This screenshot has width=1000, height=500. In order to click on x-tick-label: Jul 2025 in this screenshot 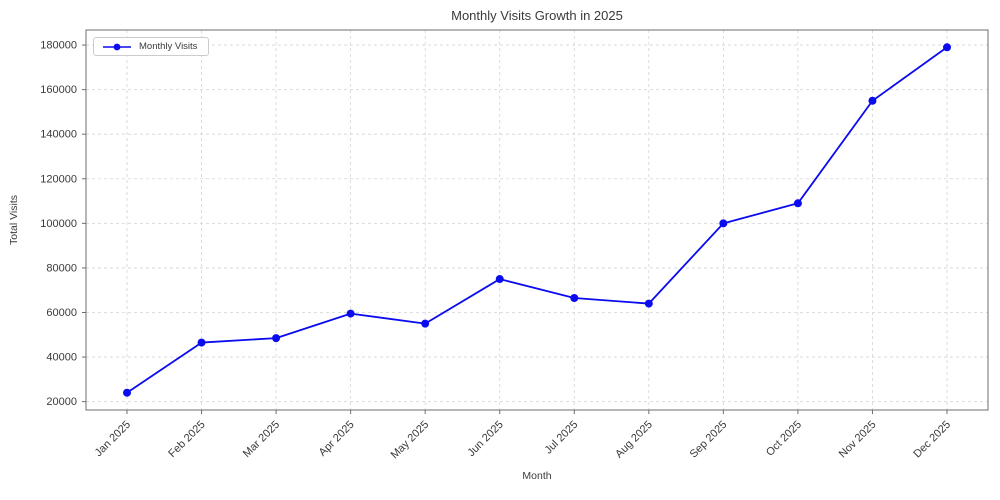, I will do `click(561, 438)`.